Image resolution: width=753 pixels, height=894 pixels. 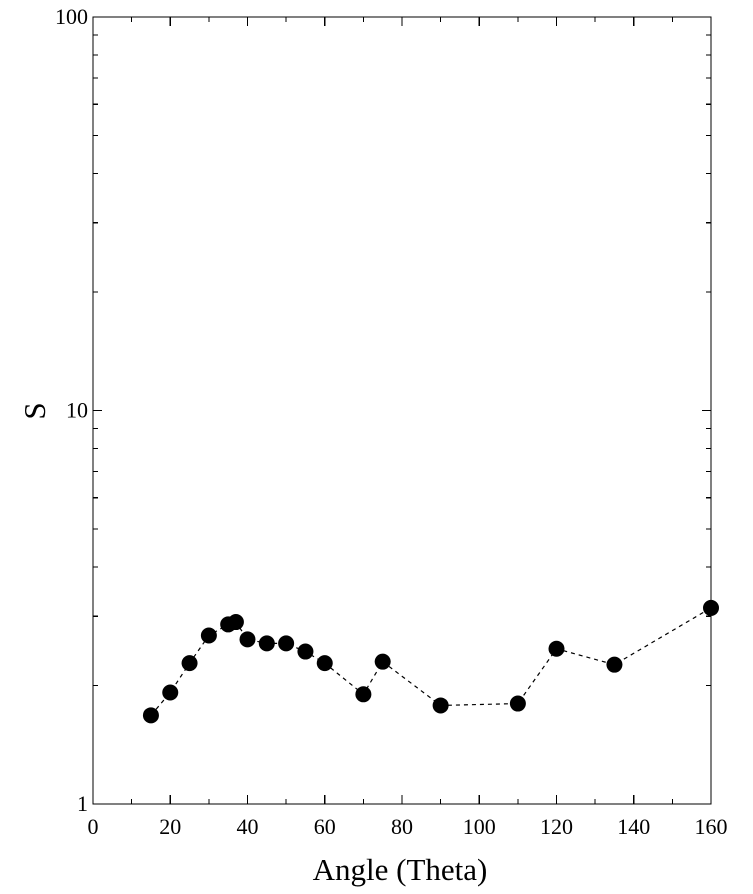 I want to click on x-tick-label: 80, so click(x=402, y=826).